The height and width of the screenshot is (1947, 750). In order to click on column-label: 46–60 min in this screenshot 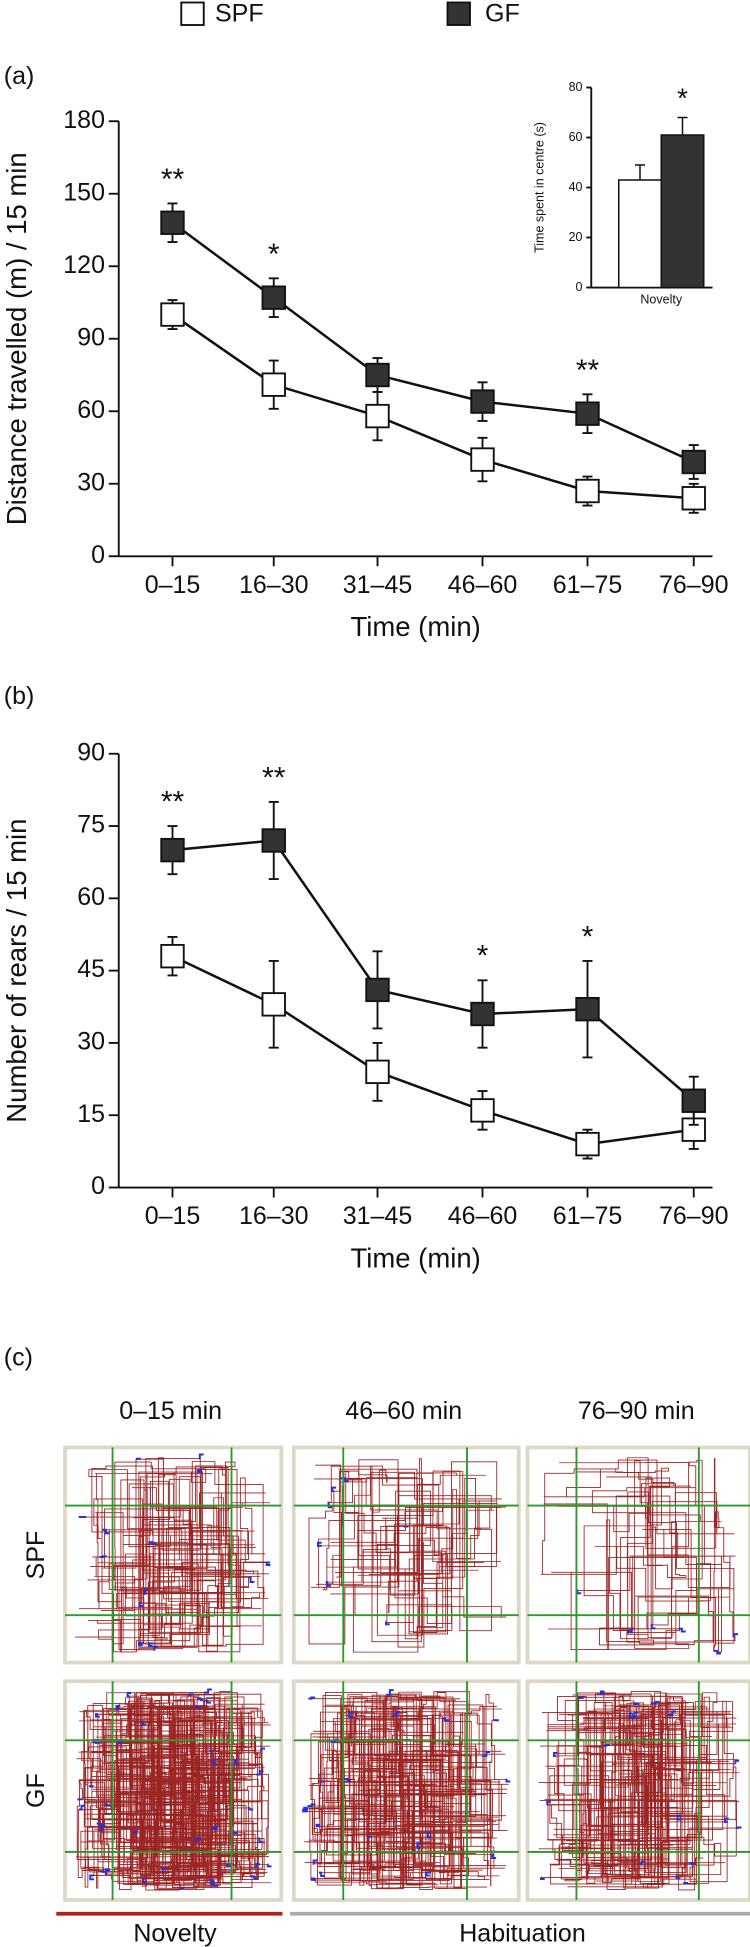, I will do `click(403, 1411)`.